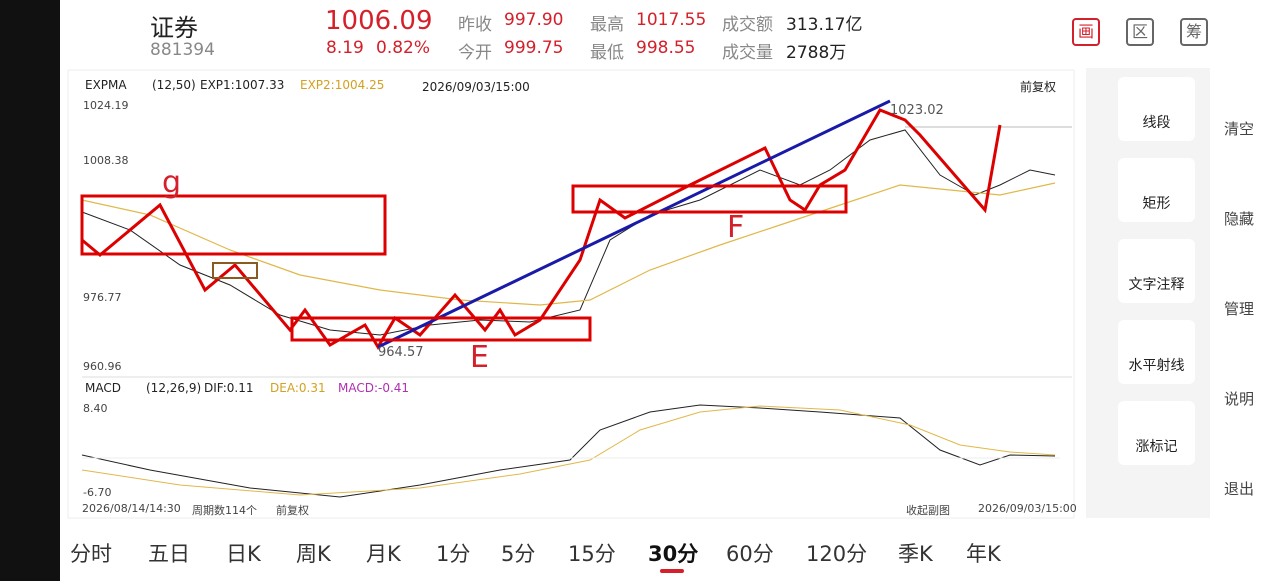 The width and height of the screenshot is (1278, 581). Describe the element at coordinates (607, 53) in the screenshot. I see `stat-label: 最低` at that location.